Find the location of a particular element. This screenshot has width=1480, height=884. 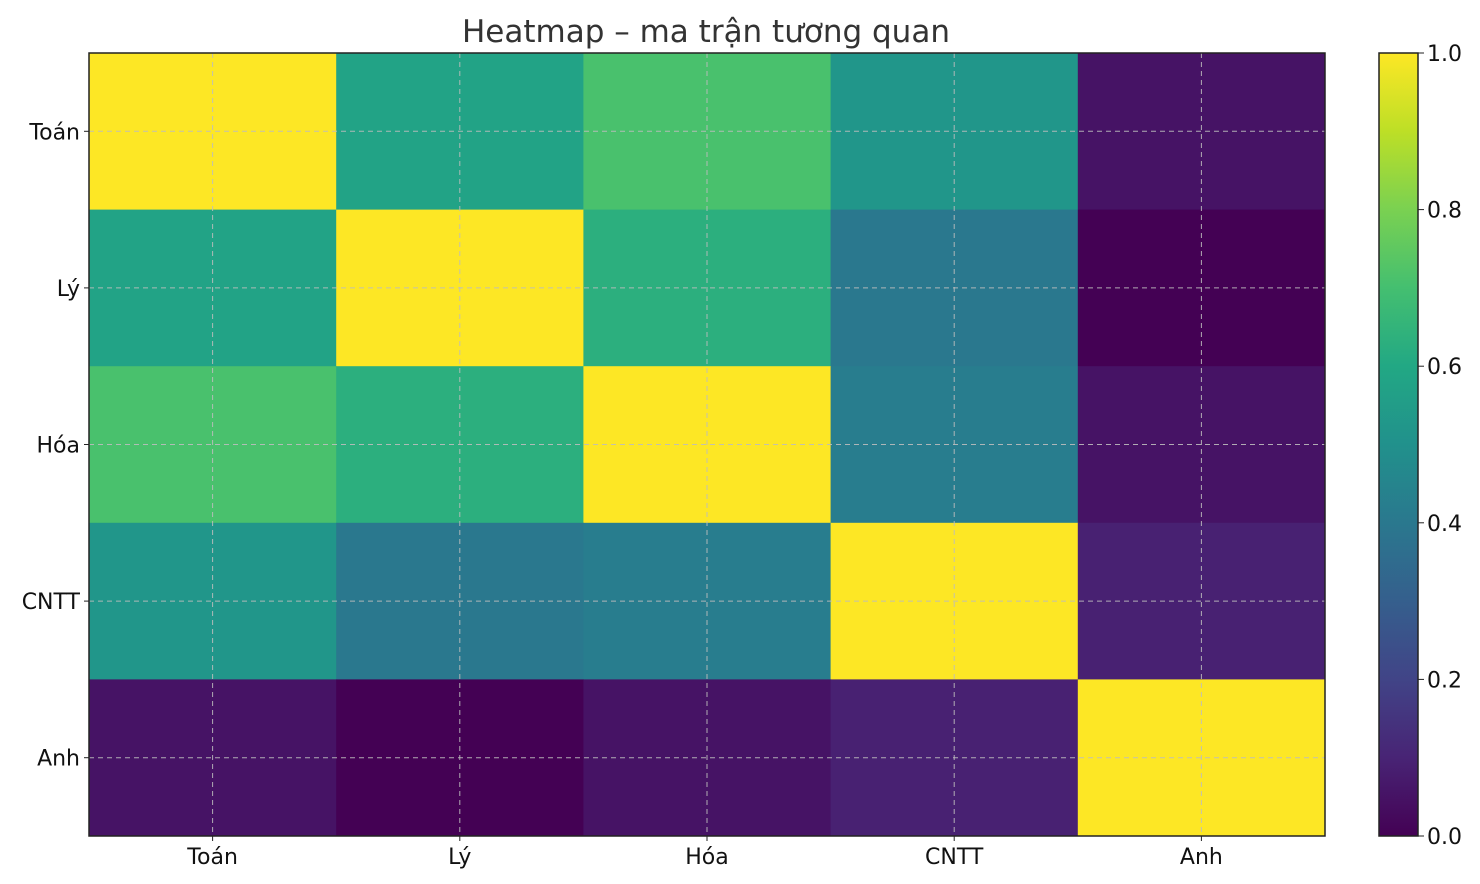

x-tick-label: CNTT is located at coordinates (954, 857).